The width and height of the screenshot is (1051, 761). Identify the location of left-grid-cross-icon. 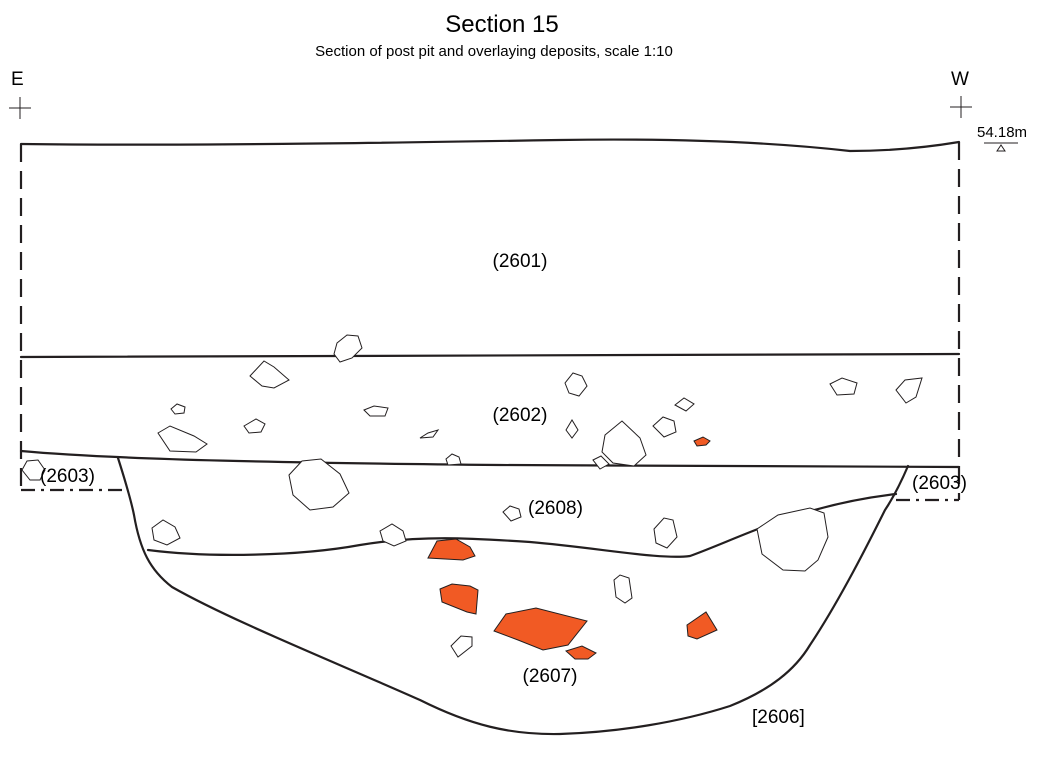
(20, 108).